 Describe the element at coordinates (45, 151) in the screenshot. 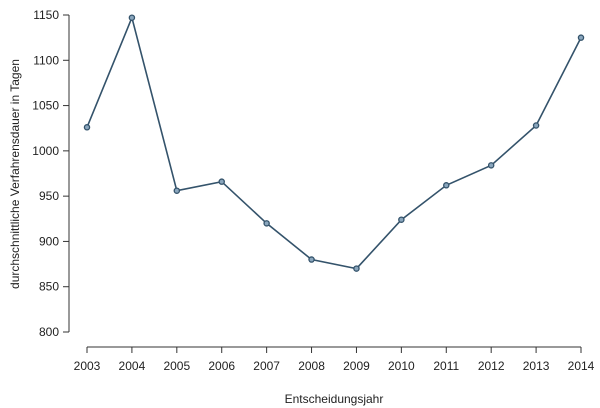

I see `y-tick-label: 1000` at that location.